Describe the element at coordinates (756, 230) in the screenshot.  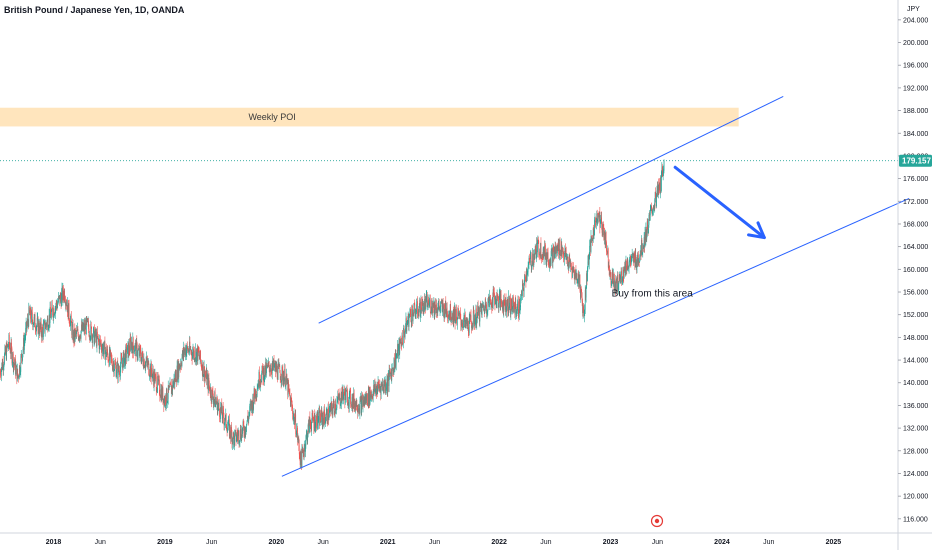
I see `down-arrow-head` at that location.